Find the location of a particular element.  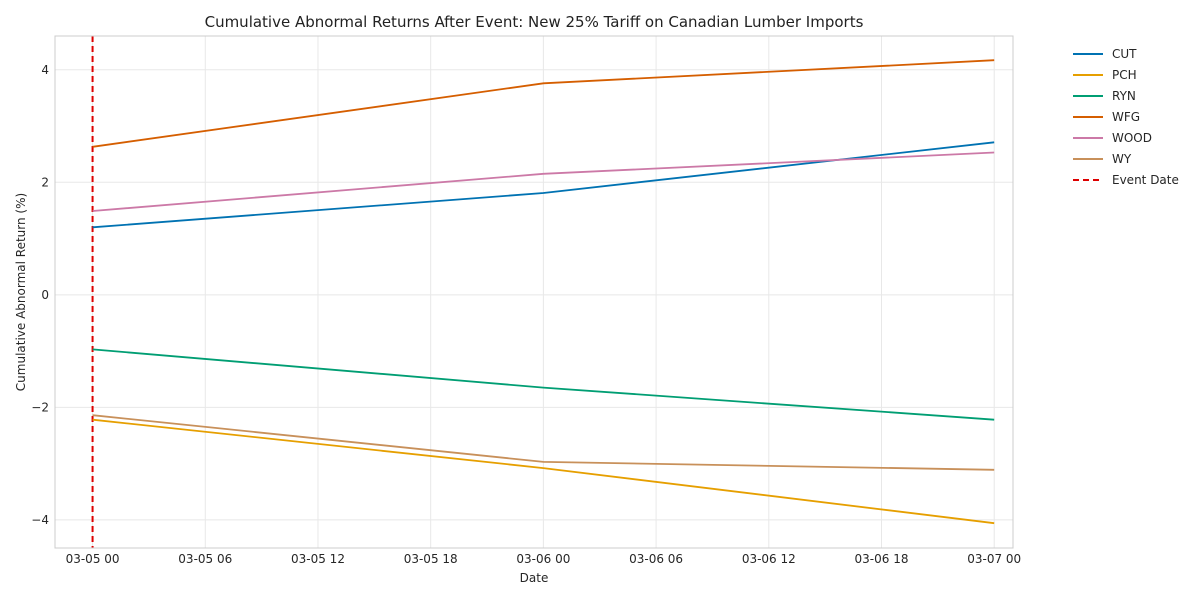

series-line-wfg is located at coordinates (543, 103).